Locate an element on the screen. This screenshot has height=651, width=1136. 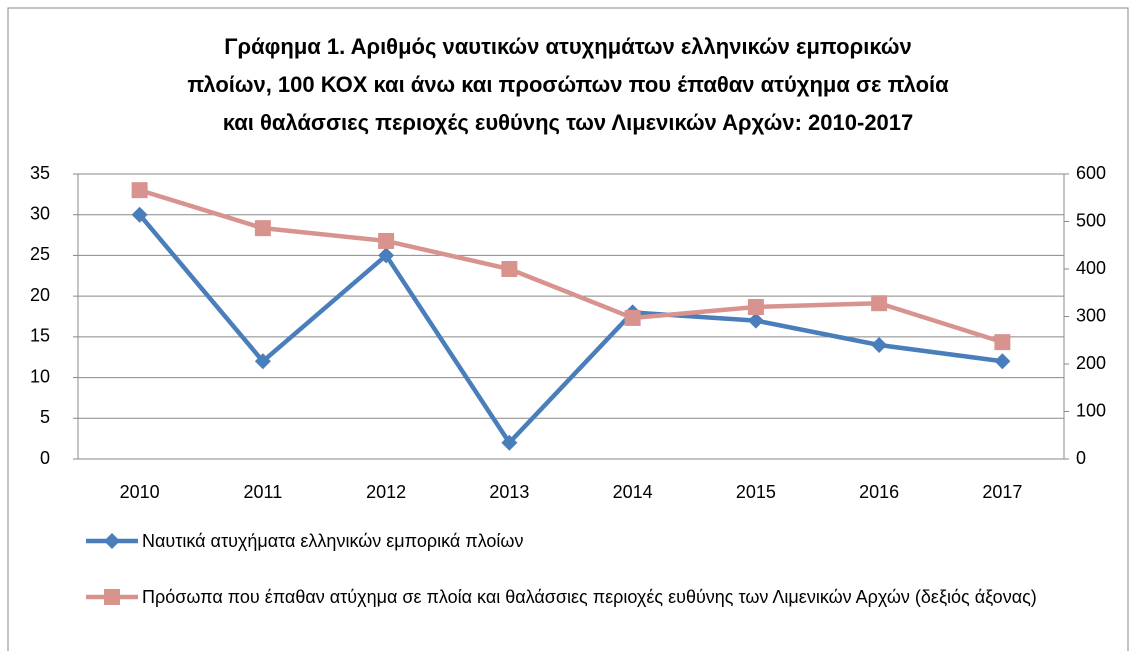
y2-tick-label: 200 is located at coordinates (1091, 363).